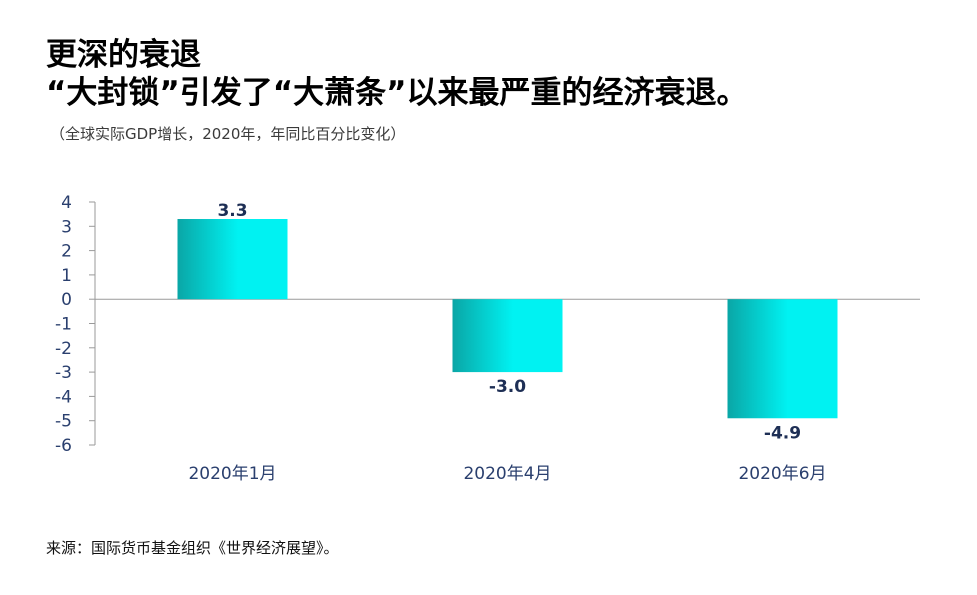 Image resolution: width=977 pixels, height=595 pixels. Describe the element at coordinates (66, 276) in the screenshot. I see `y-tick-label: 1` at that location.